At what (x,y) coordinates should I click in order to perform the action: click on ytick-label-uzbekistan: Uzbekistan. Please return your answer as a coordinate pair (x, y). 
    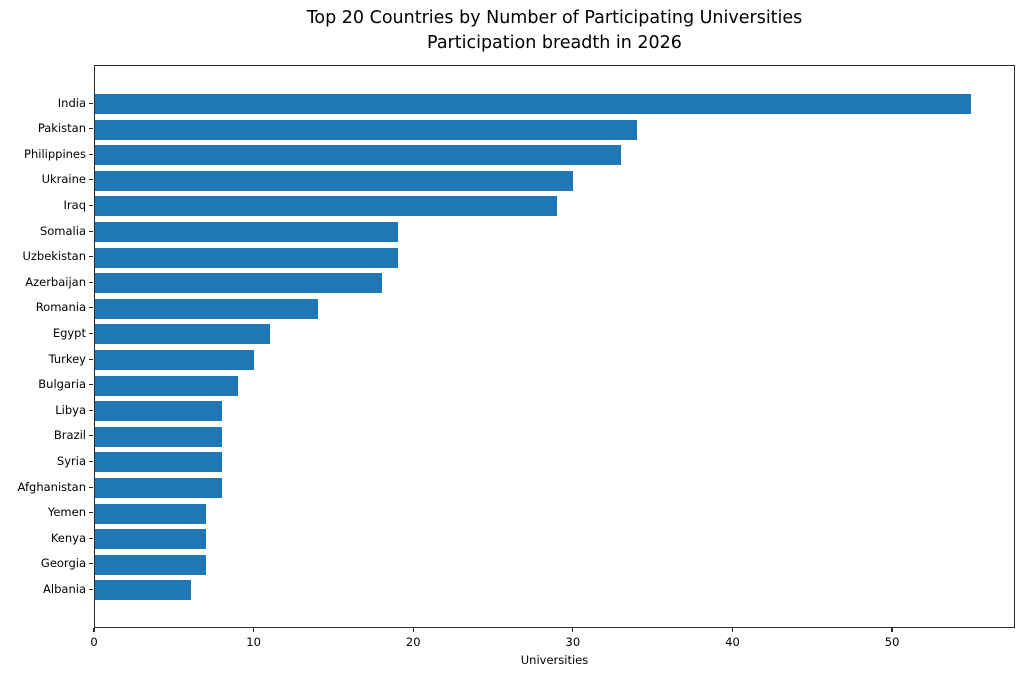
    Looking at the image, I should click on (54, 256).